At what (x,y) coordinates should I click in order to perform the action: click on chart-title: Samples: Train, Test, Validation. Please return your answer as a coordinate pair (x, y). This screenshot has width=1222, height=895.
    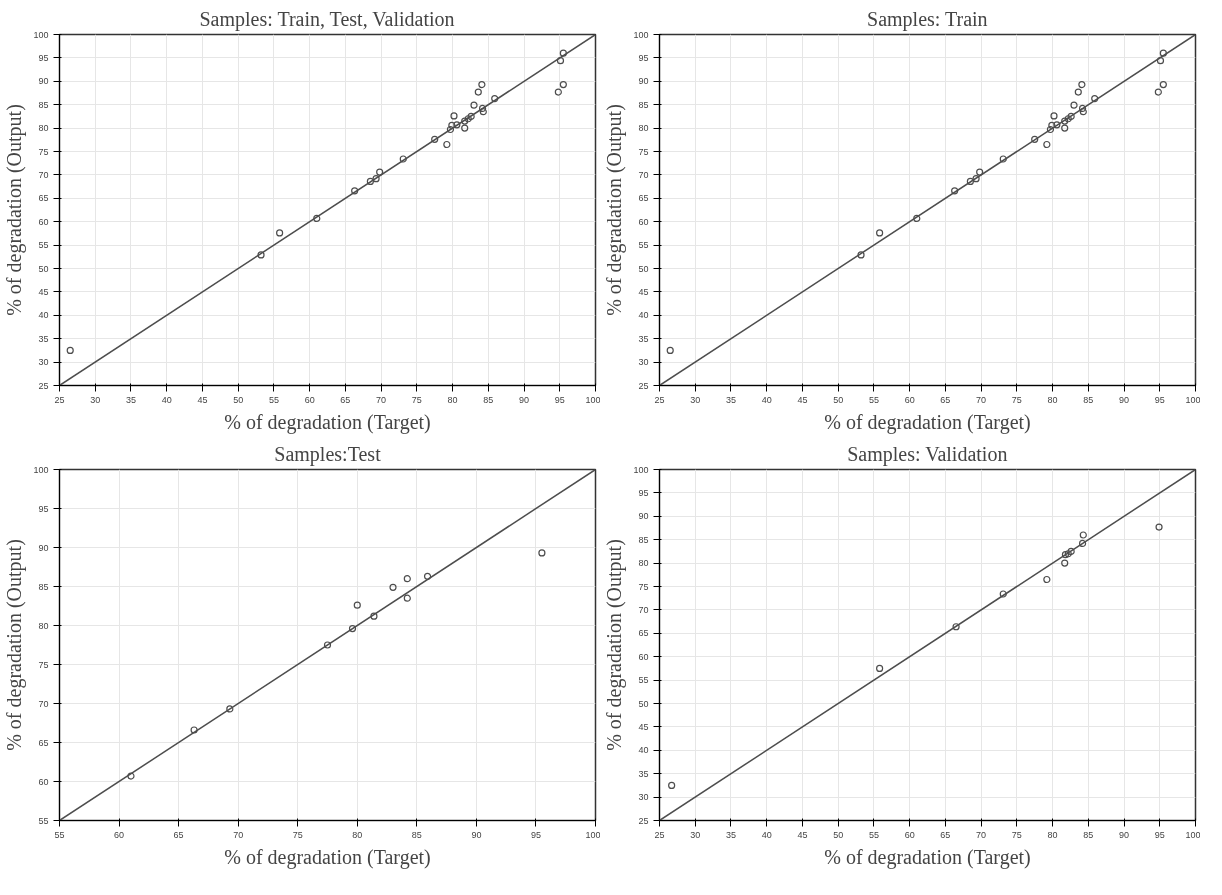
    Looking at the image, I should click on (327, 19).